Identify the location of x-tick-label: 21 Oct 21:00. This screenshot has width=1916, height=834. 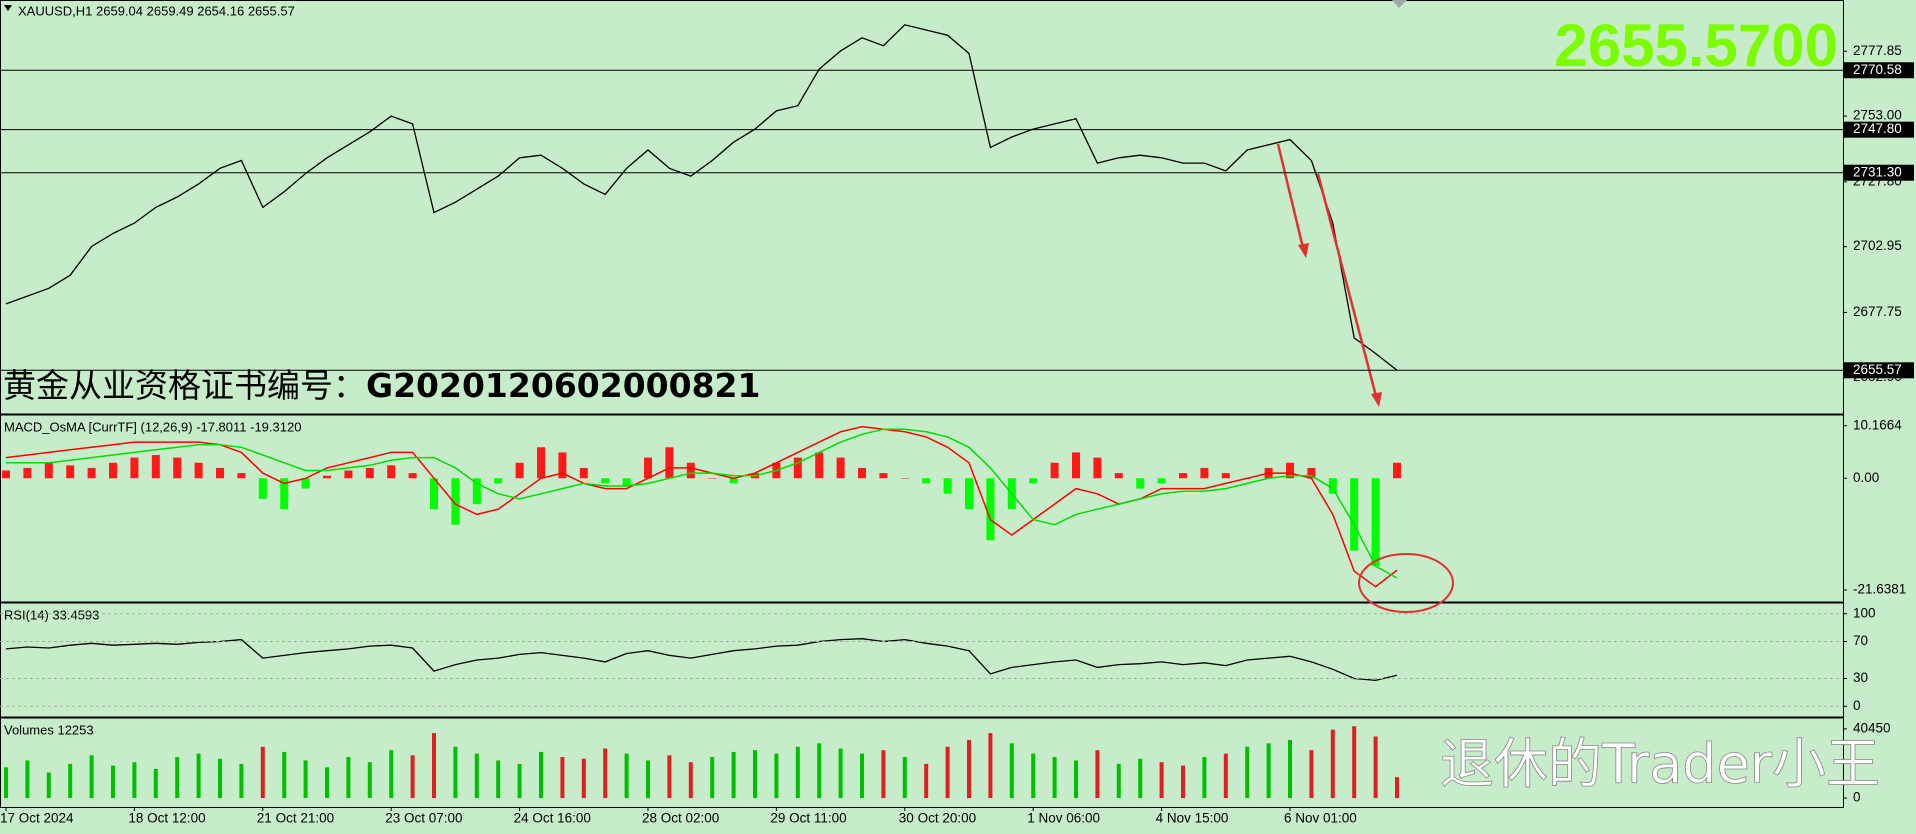
(295, 818).